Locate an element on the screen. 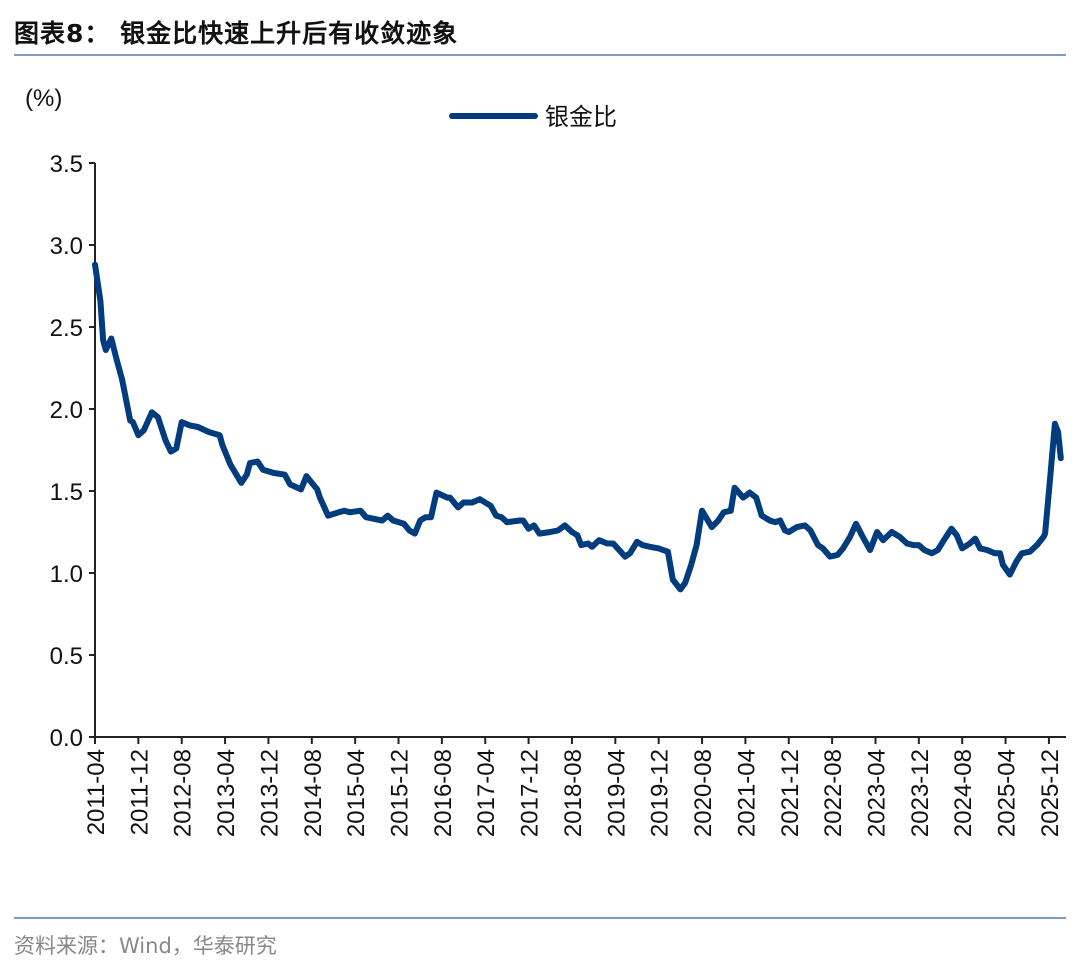  y-tick-label: 2.0 is located at coordinates (66, 410).